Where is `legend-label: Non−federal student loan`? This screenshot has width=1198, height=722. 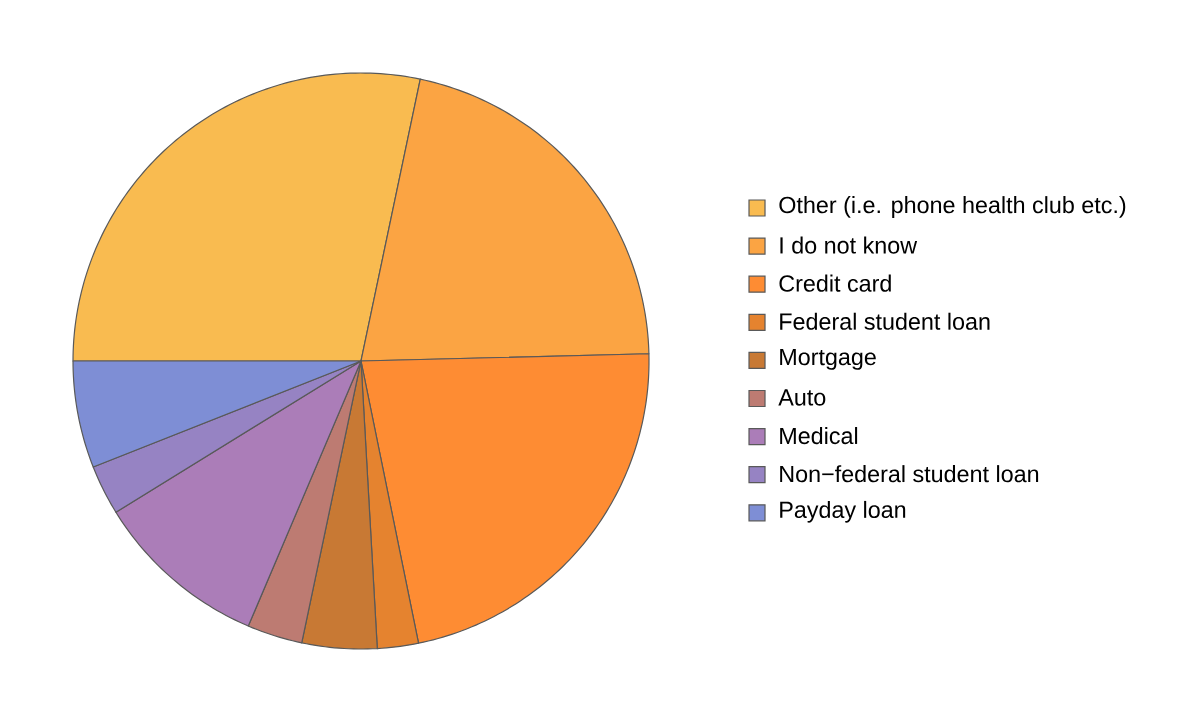
legend-label: Non−federal student loan is located at coordinates (909, 474).